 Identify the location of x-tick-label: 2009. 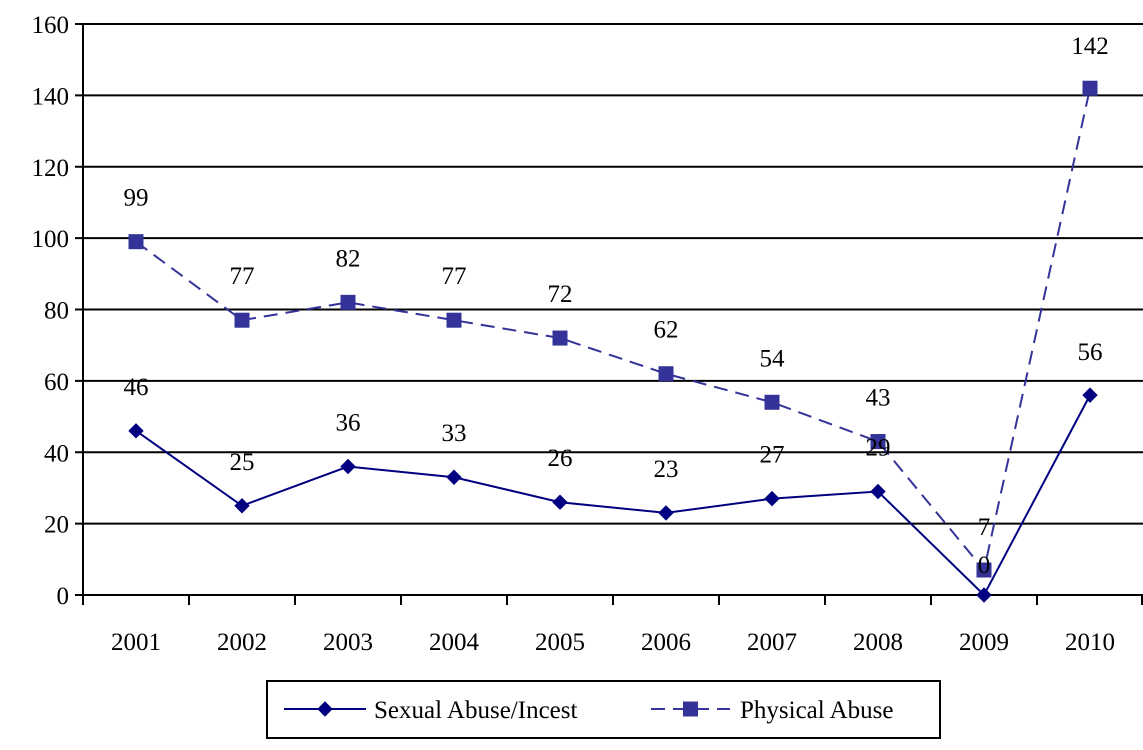
(984, 642).